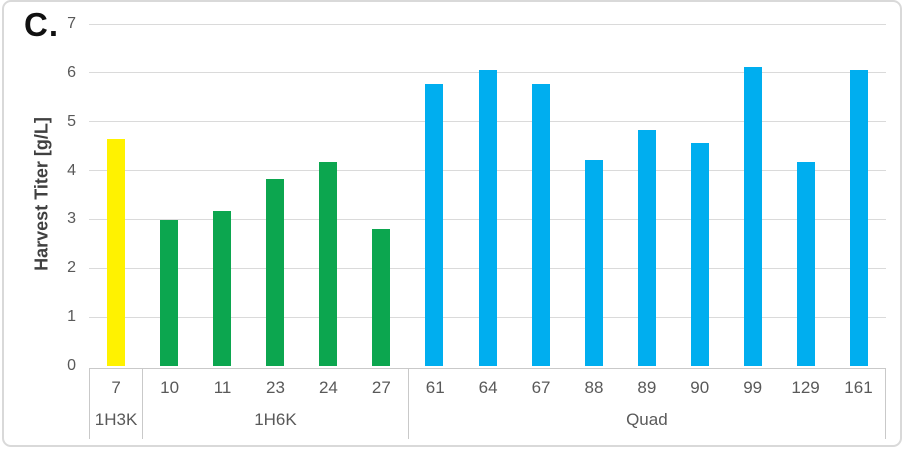  I want to click on y-axis-tick-labels: 0 1 2 3 4 5 6 7, so click(40, 194).